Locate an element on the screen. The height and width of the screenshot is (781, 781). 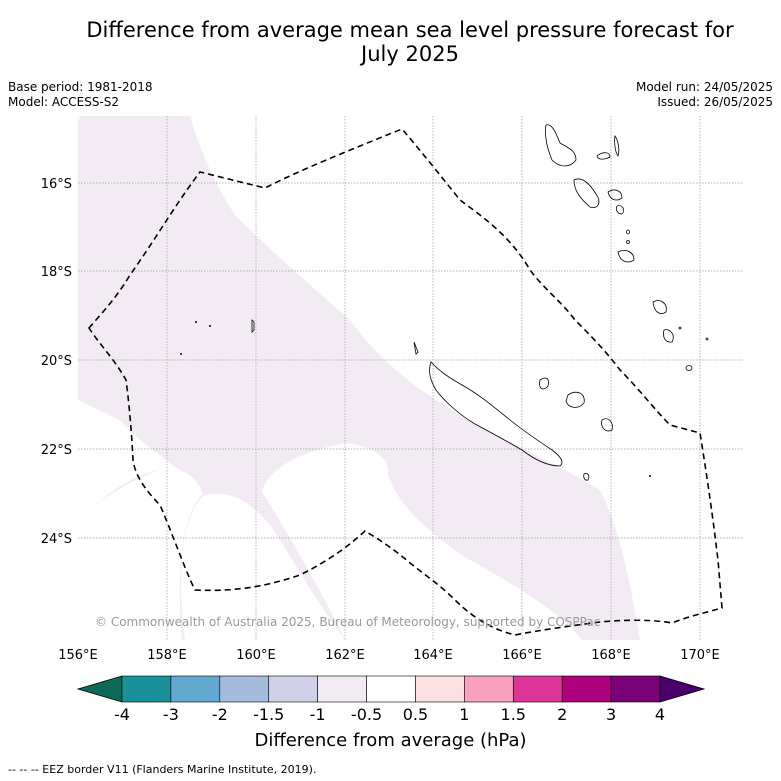
lat-tick: 20°S is located at coordinates (56, 361).